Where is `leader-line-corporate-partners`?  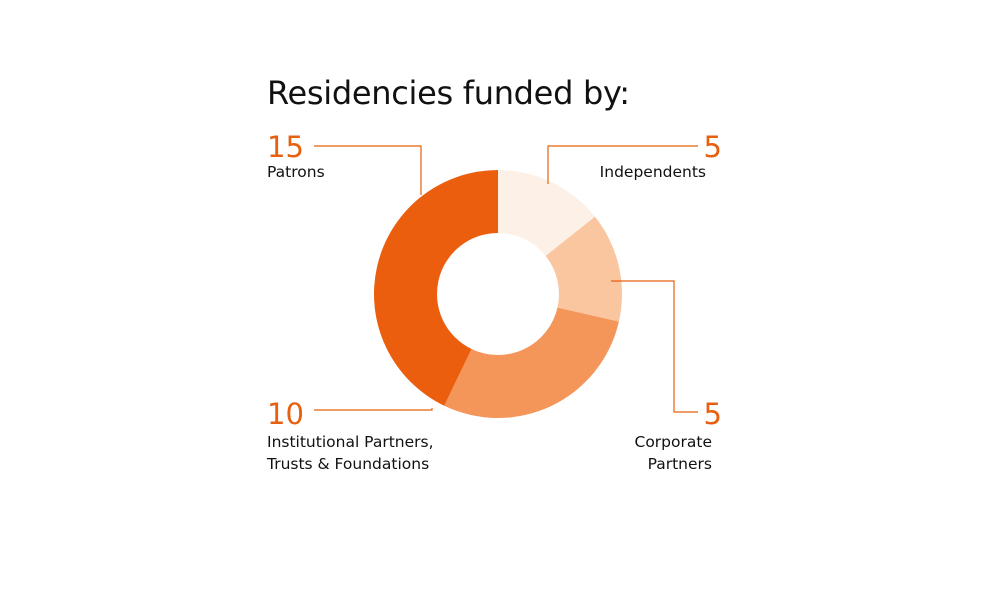
leader-line-corporate-partners is located at coordinates (654, 346).